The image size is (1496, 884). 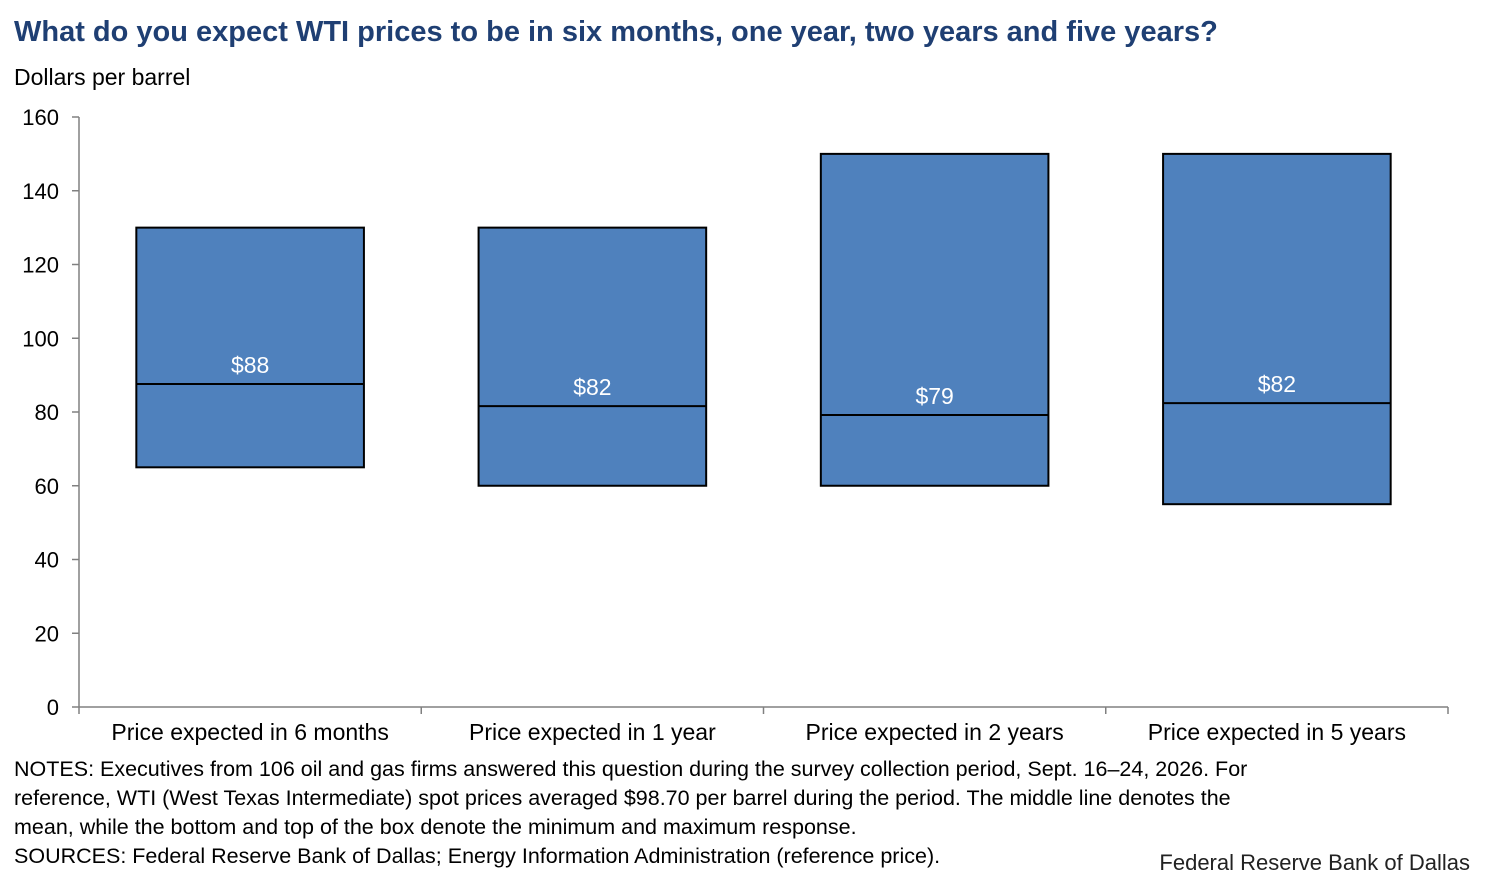 What do you see at coordinates (102, 77) in the screenshot?
I see `y-axis-unit-label: Dollars per barrel` at bounding box center [102, 77].